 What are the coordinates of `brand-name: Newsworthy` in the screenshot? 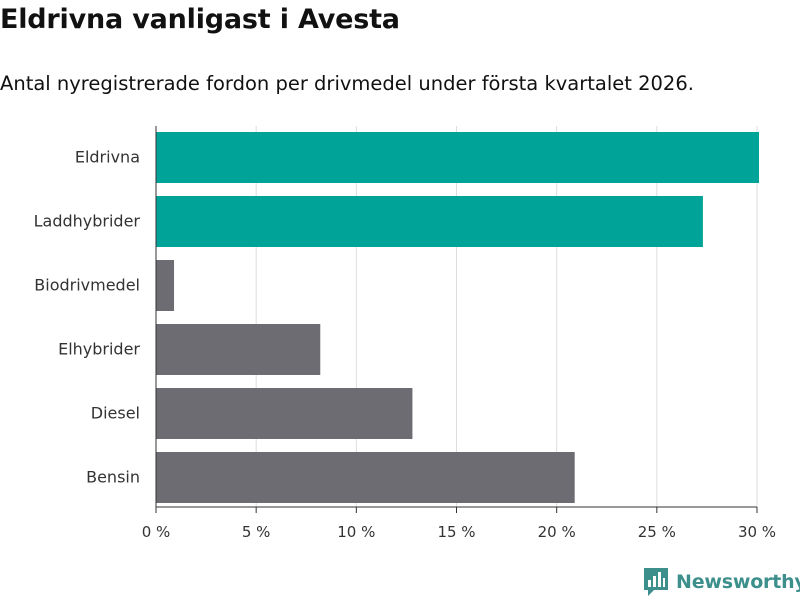 It's located at (738, 582).